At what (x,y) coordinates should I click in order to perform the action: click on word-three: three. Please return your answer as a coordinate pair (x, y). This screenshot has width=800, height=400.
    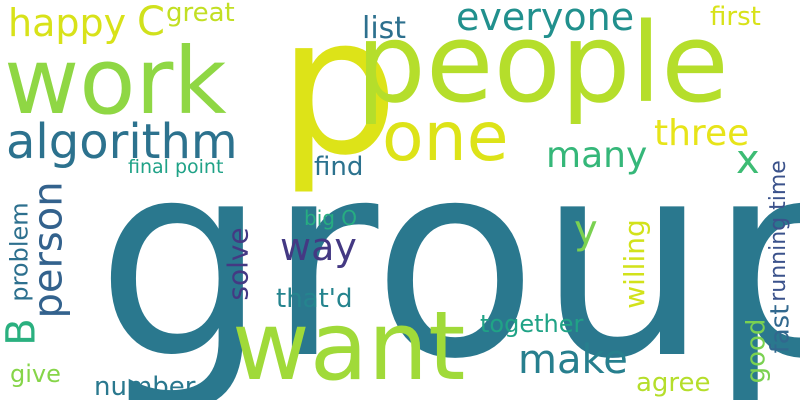
    Looking at the image, I should click on (702, 133).